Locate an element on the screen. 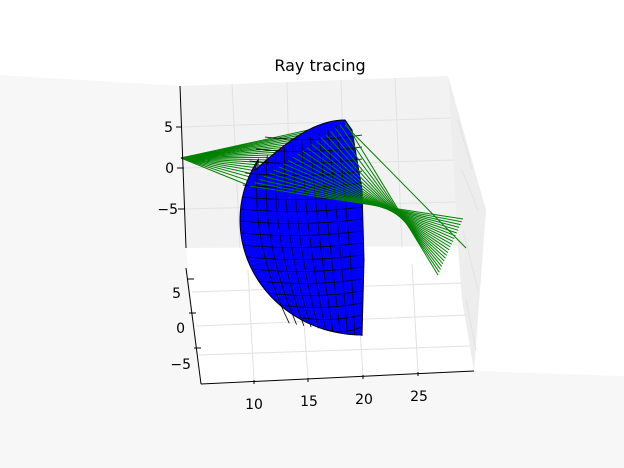  z-tick-label: 0 is located at coordinates (169, 169).